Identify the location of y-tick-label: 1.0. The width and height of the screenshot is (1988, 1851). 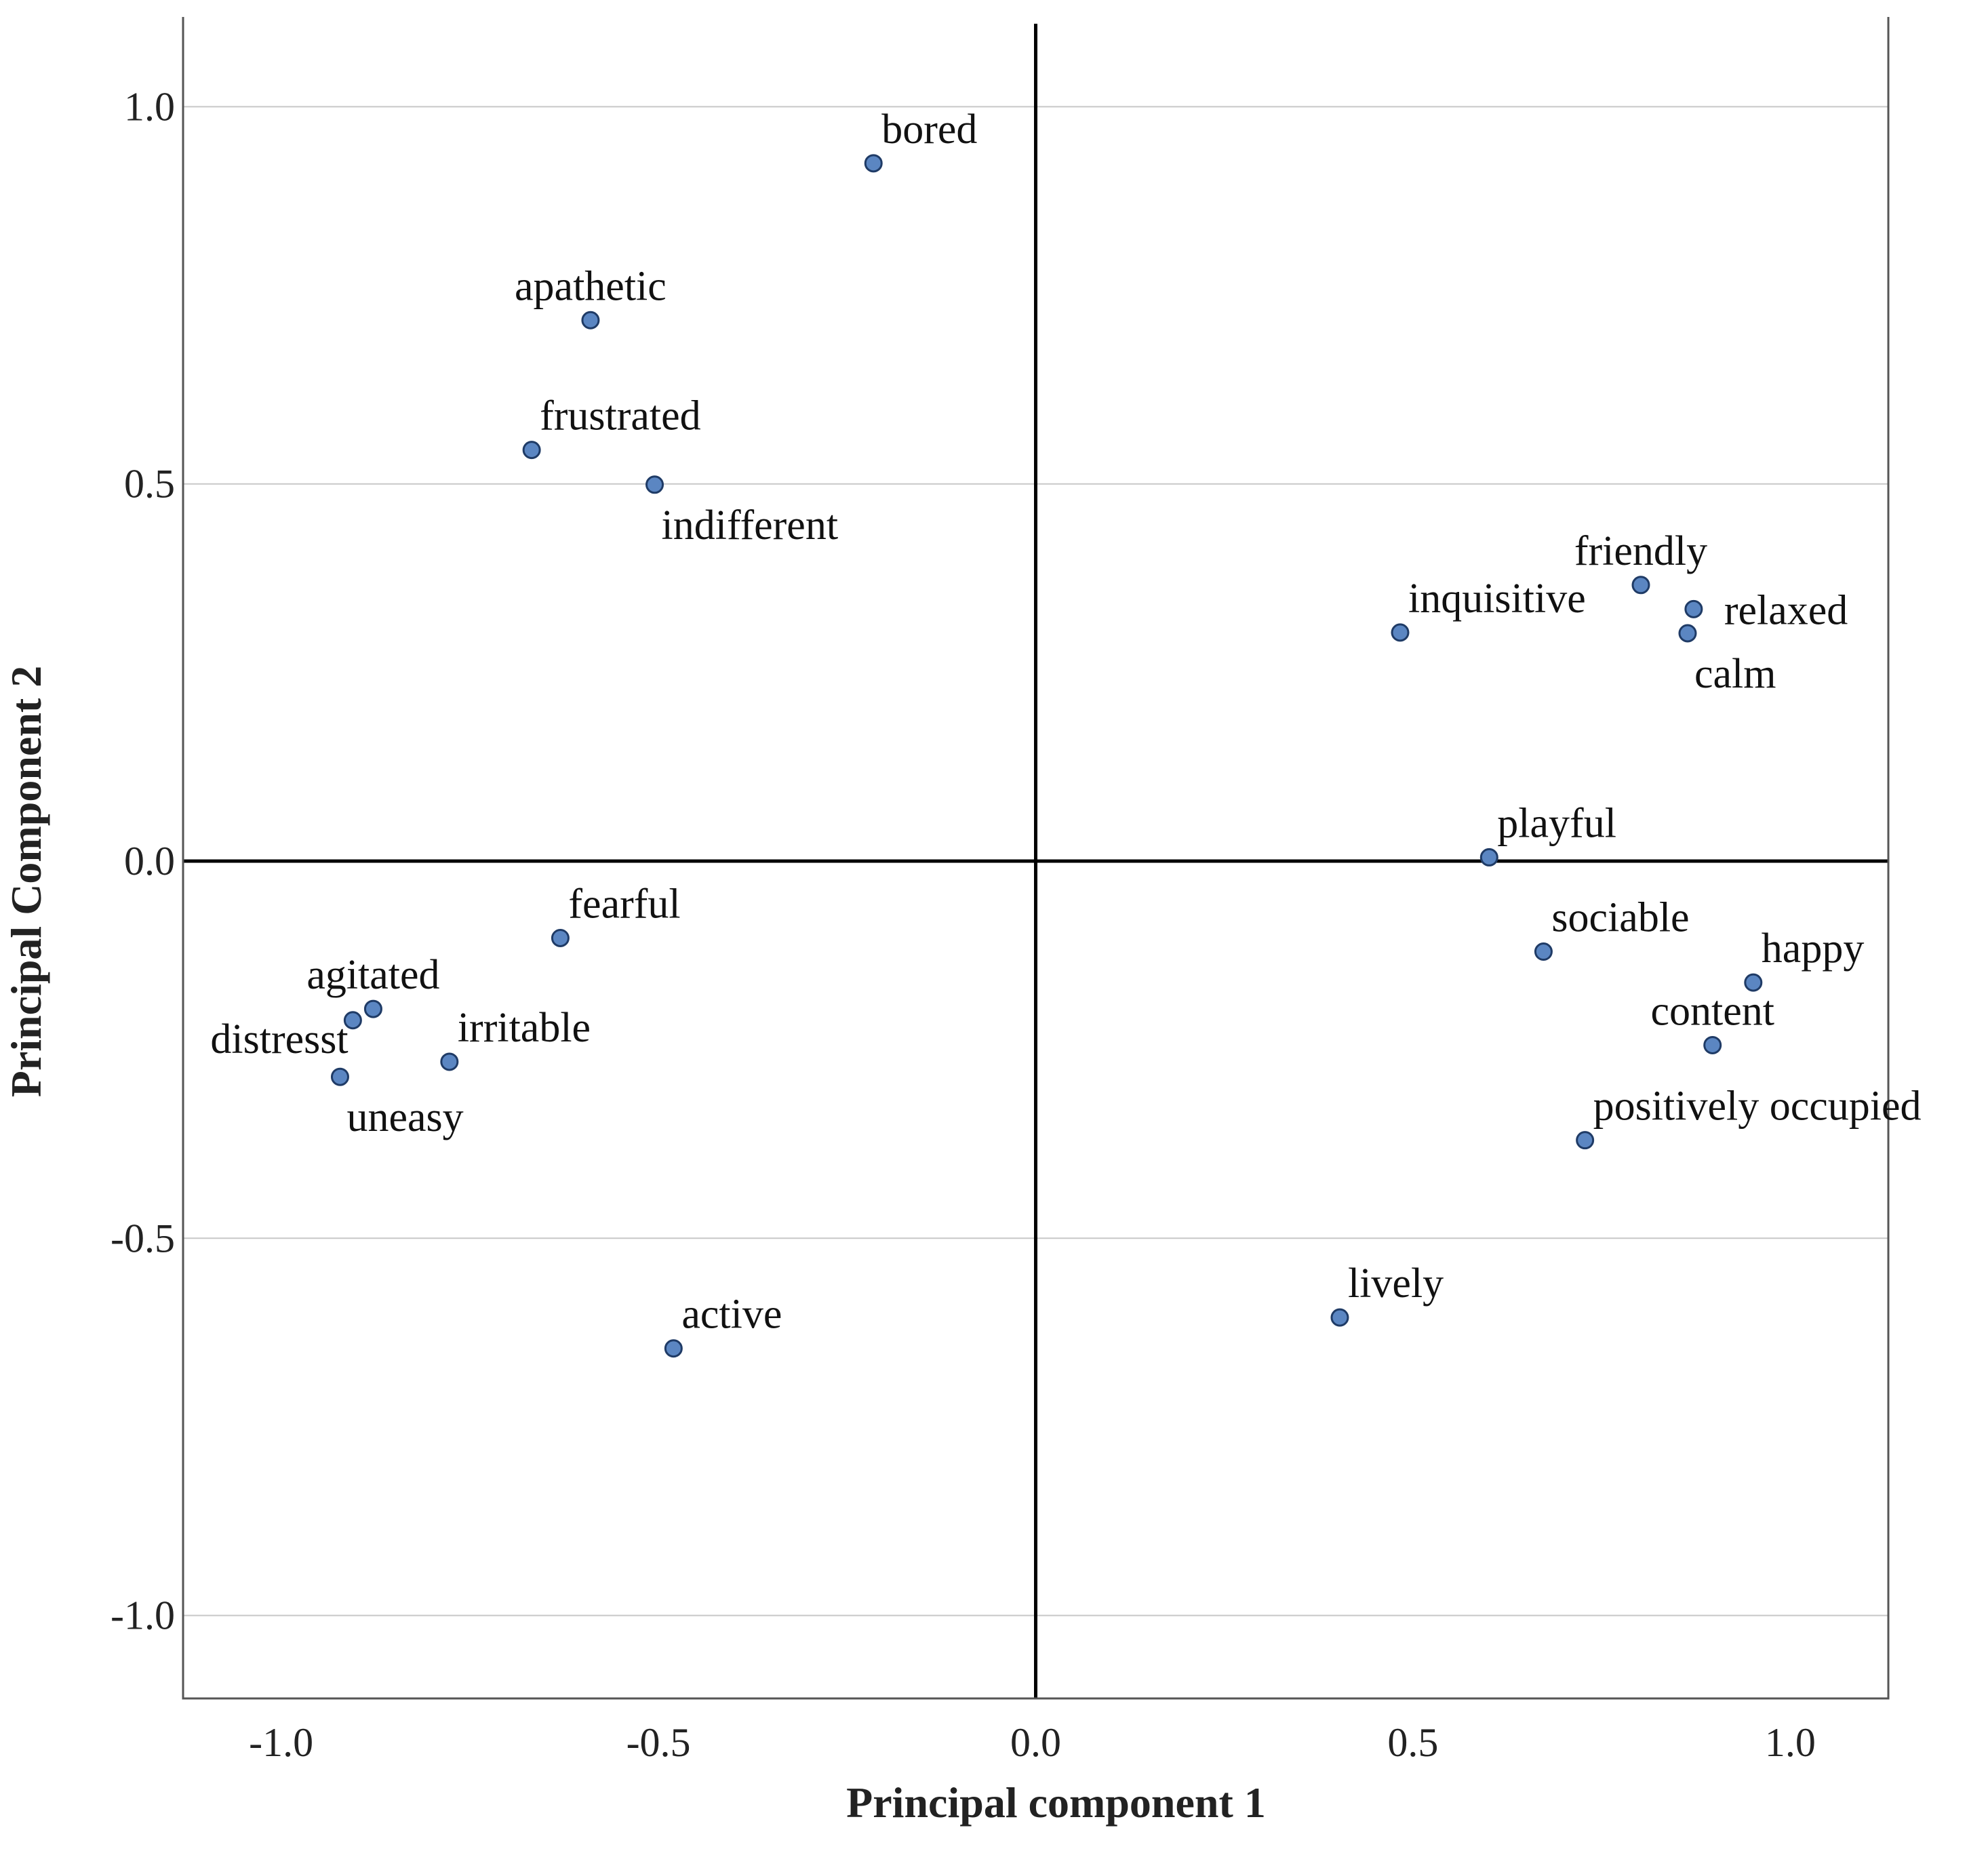
(149, 106).